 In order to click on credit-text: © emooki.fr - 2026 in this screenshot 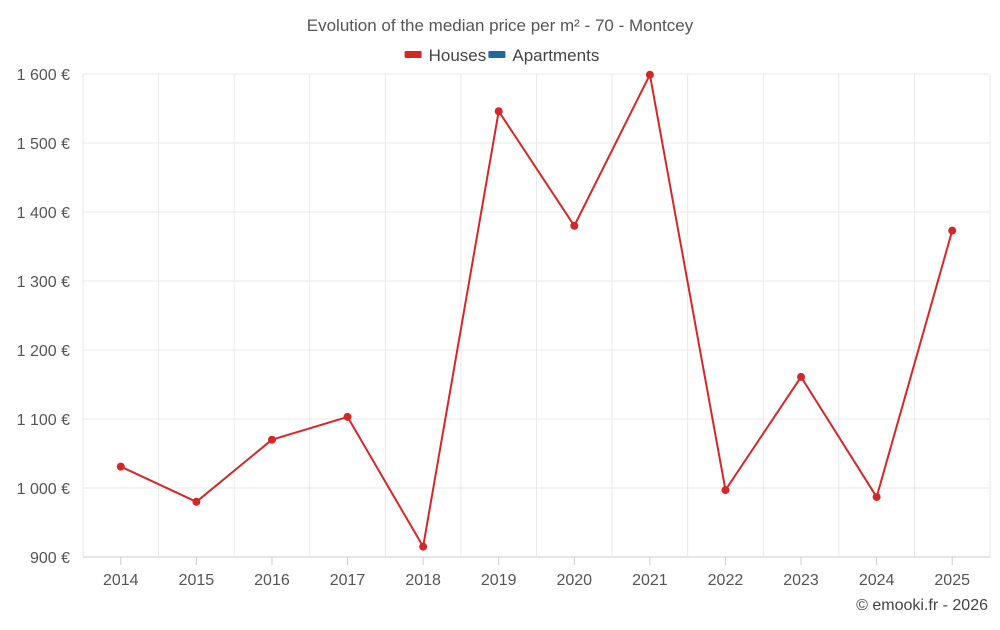, I will do `click(922, 605)`.